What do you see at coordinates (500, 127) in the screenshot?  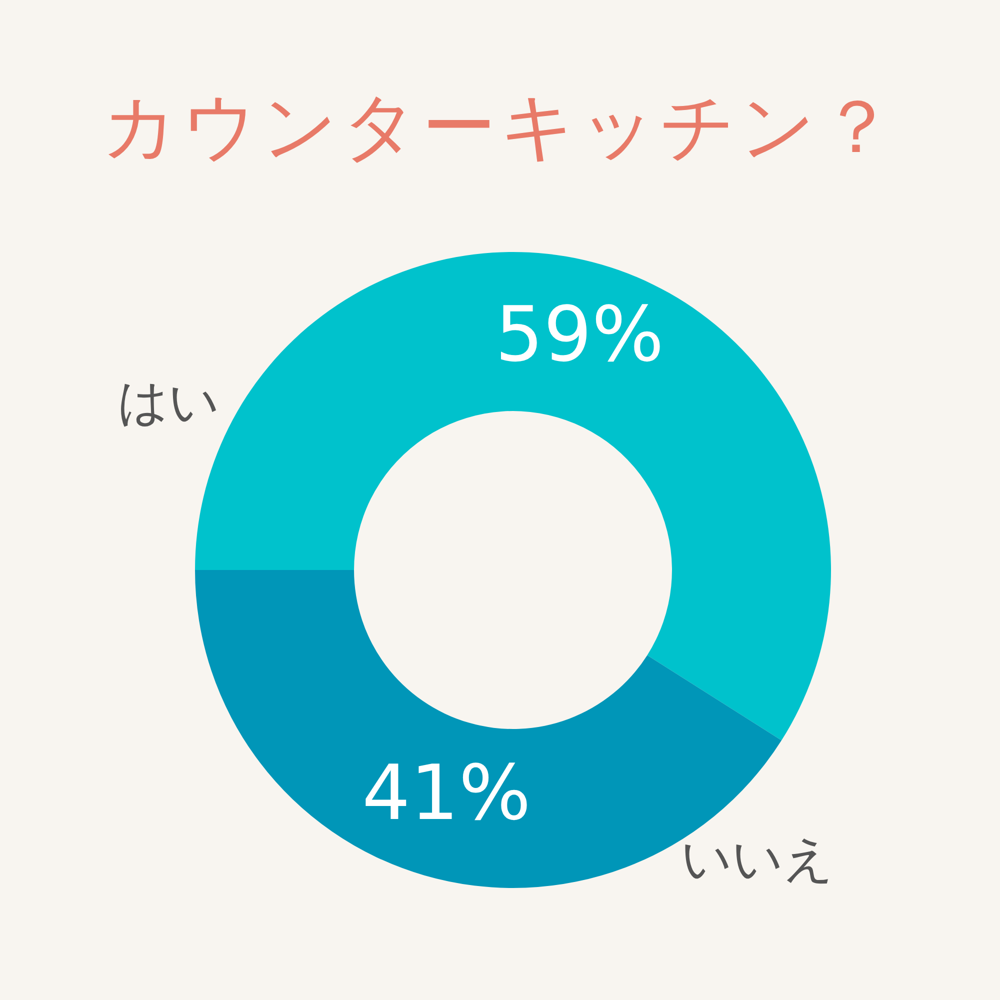 I see `chart-title: カウンターキッチン？` at bounding box center [500, 127].